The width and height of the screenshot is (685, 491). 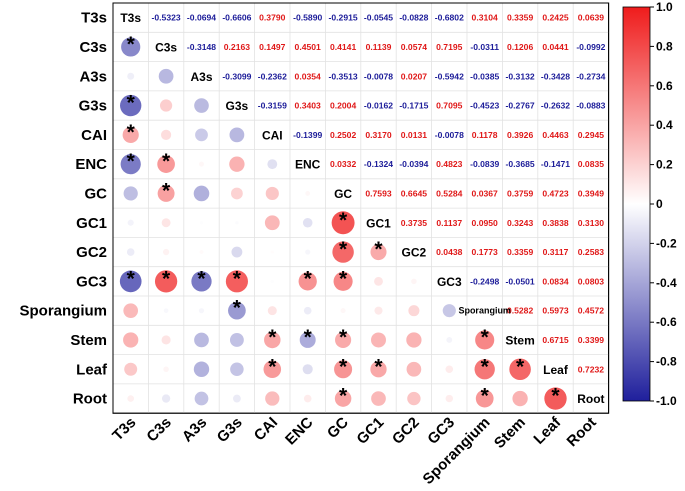 I want to click on colorbar-tick-label: 0.6, so click(x=664, y=86).